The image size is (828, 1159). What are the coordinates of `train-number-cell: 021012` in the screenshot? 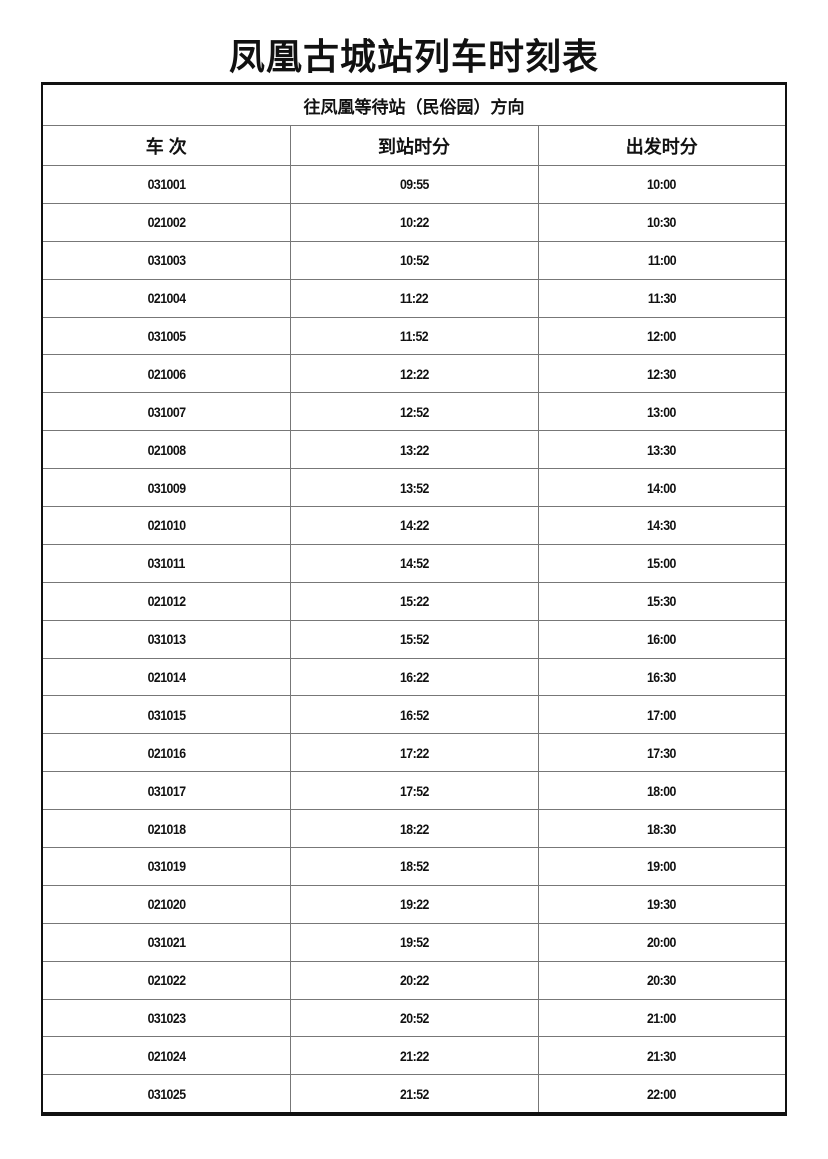 It's located at (166, 601).